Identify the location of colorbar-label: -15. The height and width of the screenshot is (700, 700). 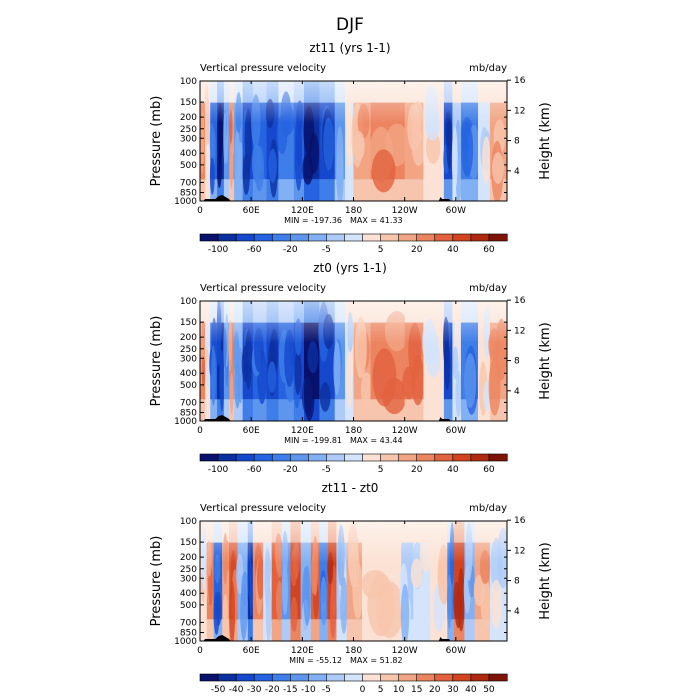
(290, 690).